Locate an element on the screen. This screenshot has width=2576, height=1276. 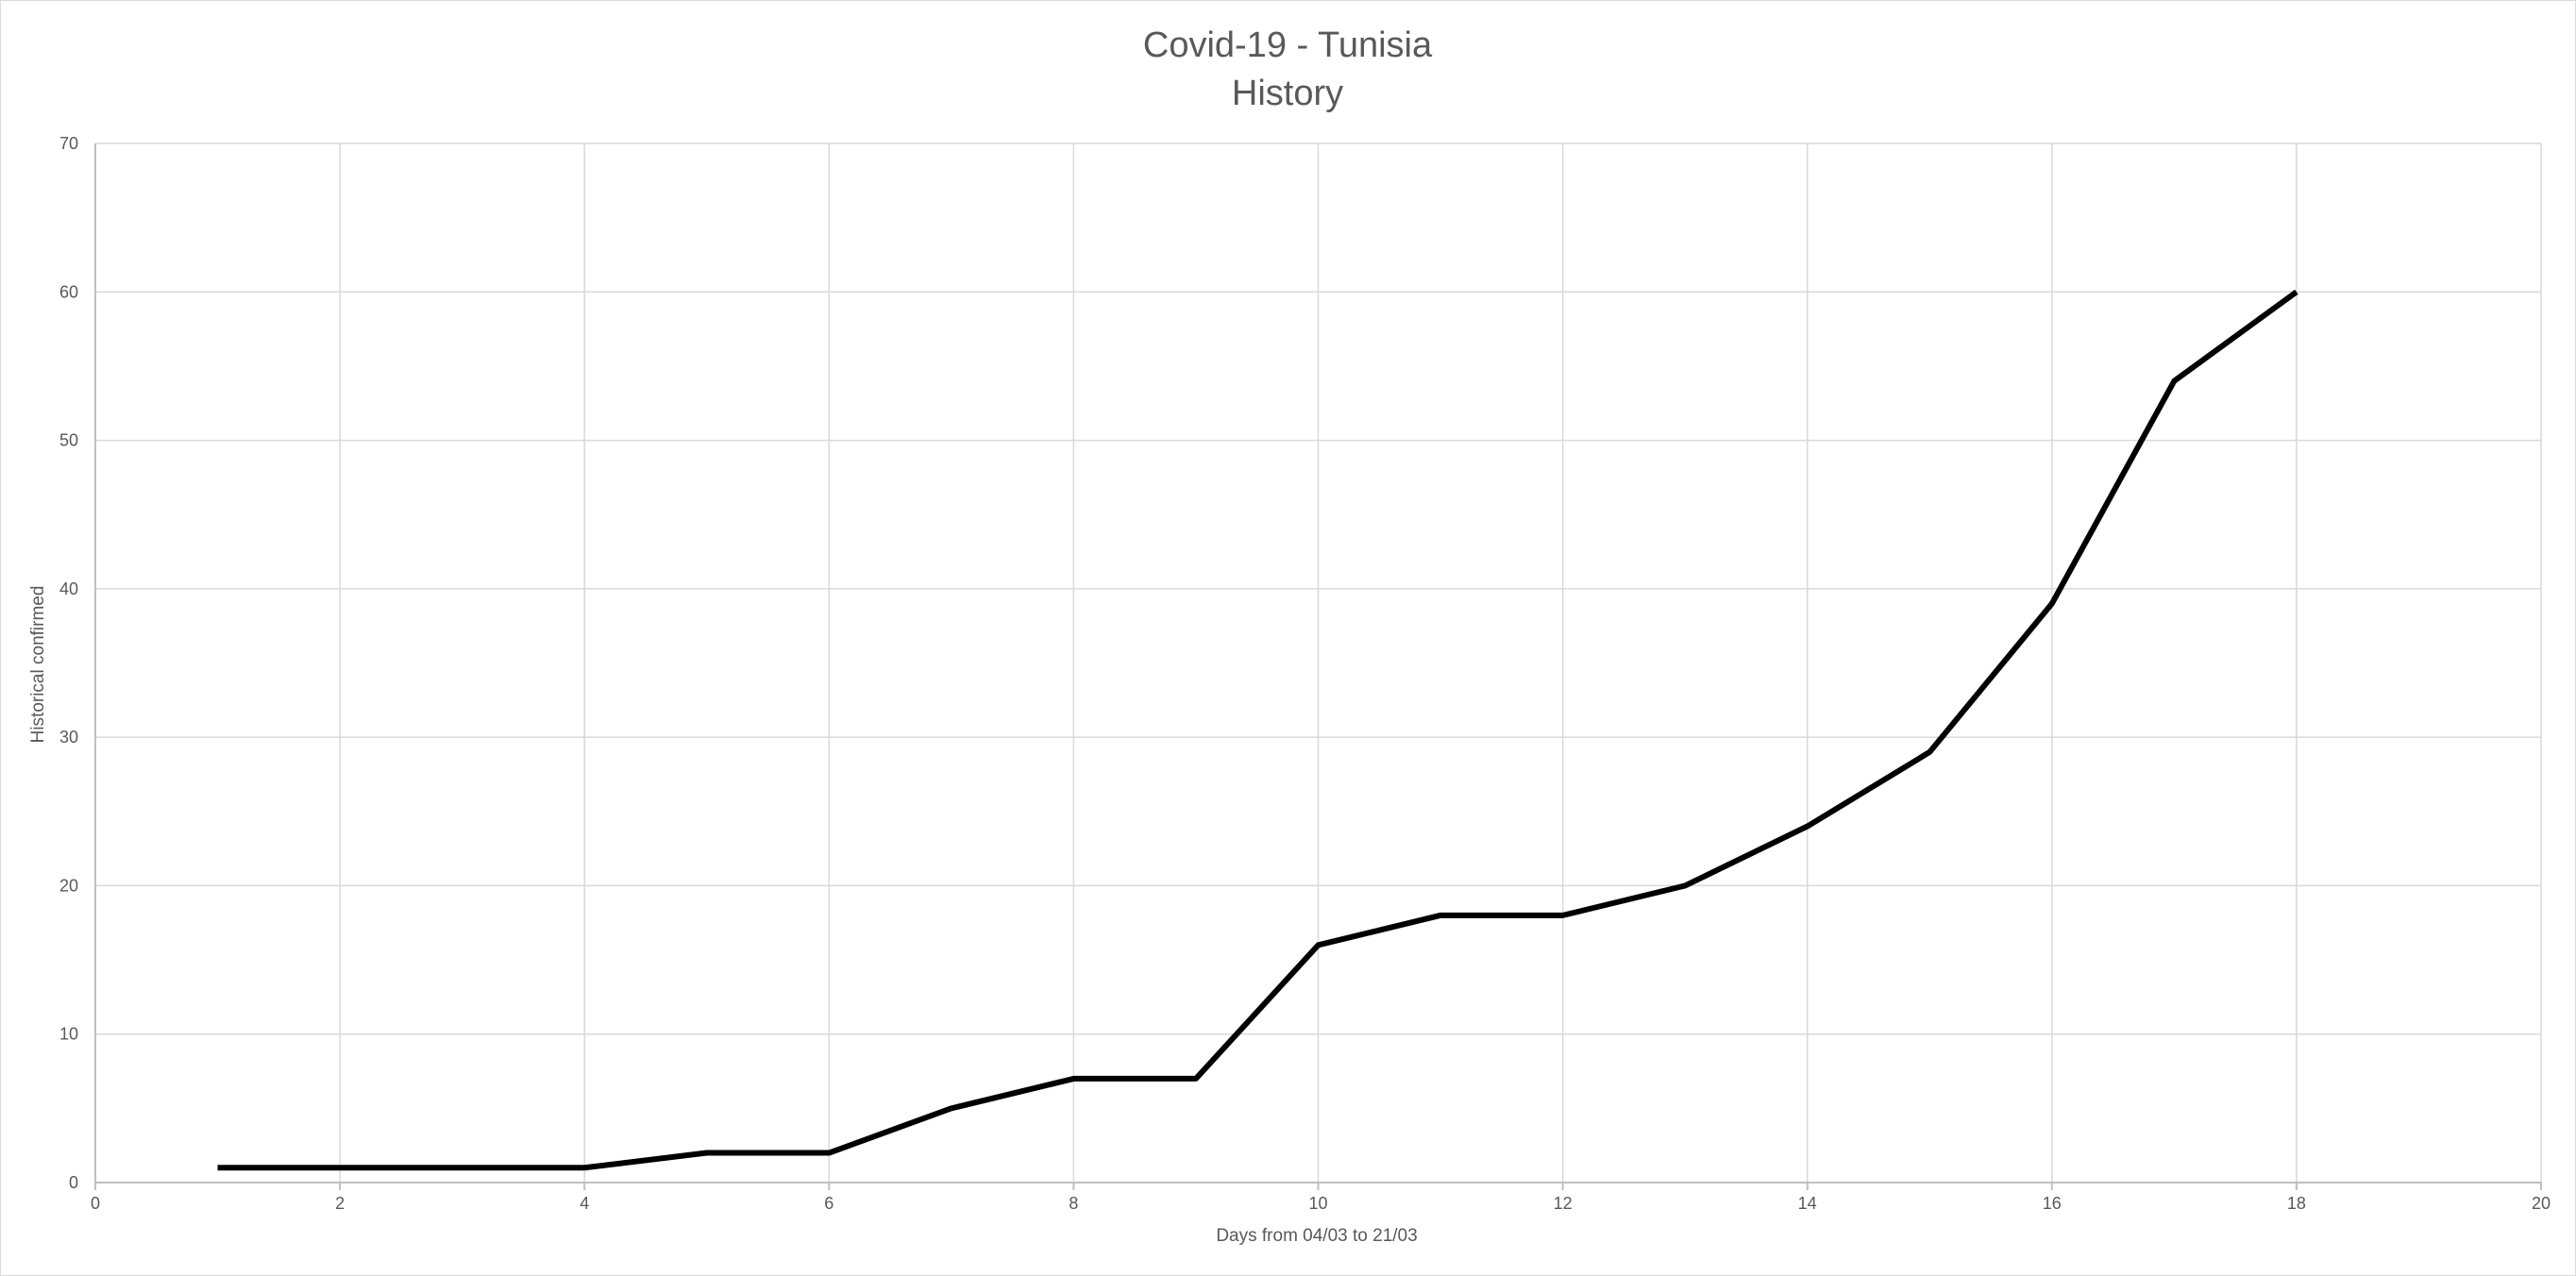
x-tick-label-9: 18 is located at coordinates (2296, 1204).